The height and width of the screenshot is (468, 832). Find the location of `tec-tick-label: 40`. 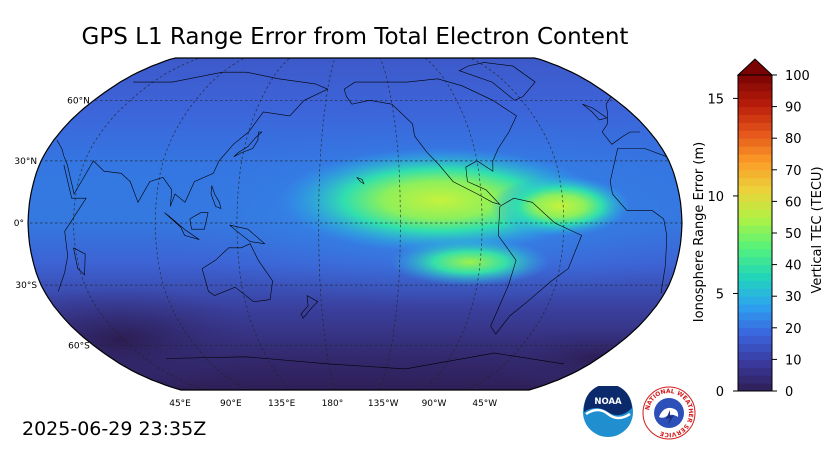

tec-tick-label: 40 is located at coordinates (793, 266).